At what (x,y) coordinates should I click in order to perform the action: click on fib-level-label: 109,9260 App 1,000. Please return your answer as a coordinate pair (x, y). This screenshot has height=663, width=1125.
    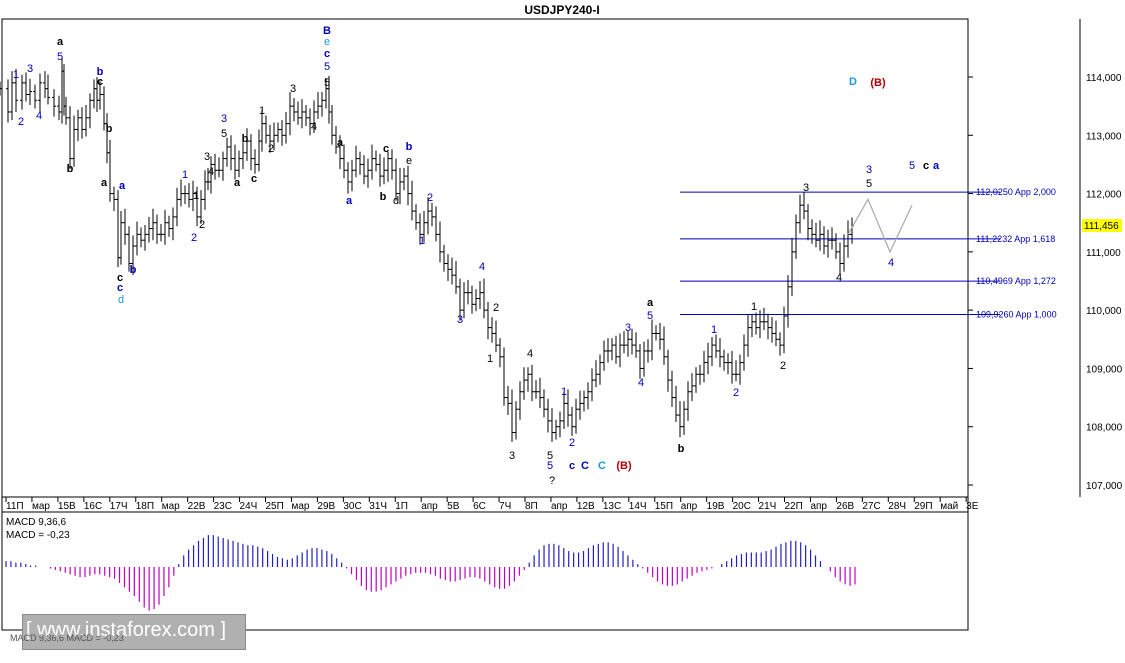
    Looking at the image, I should click on (1016, 314).